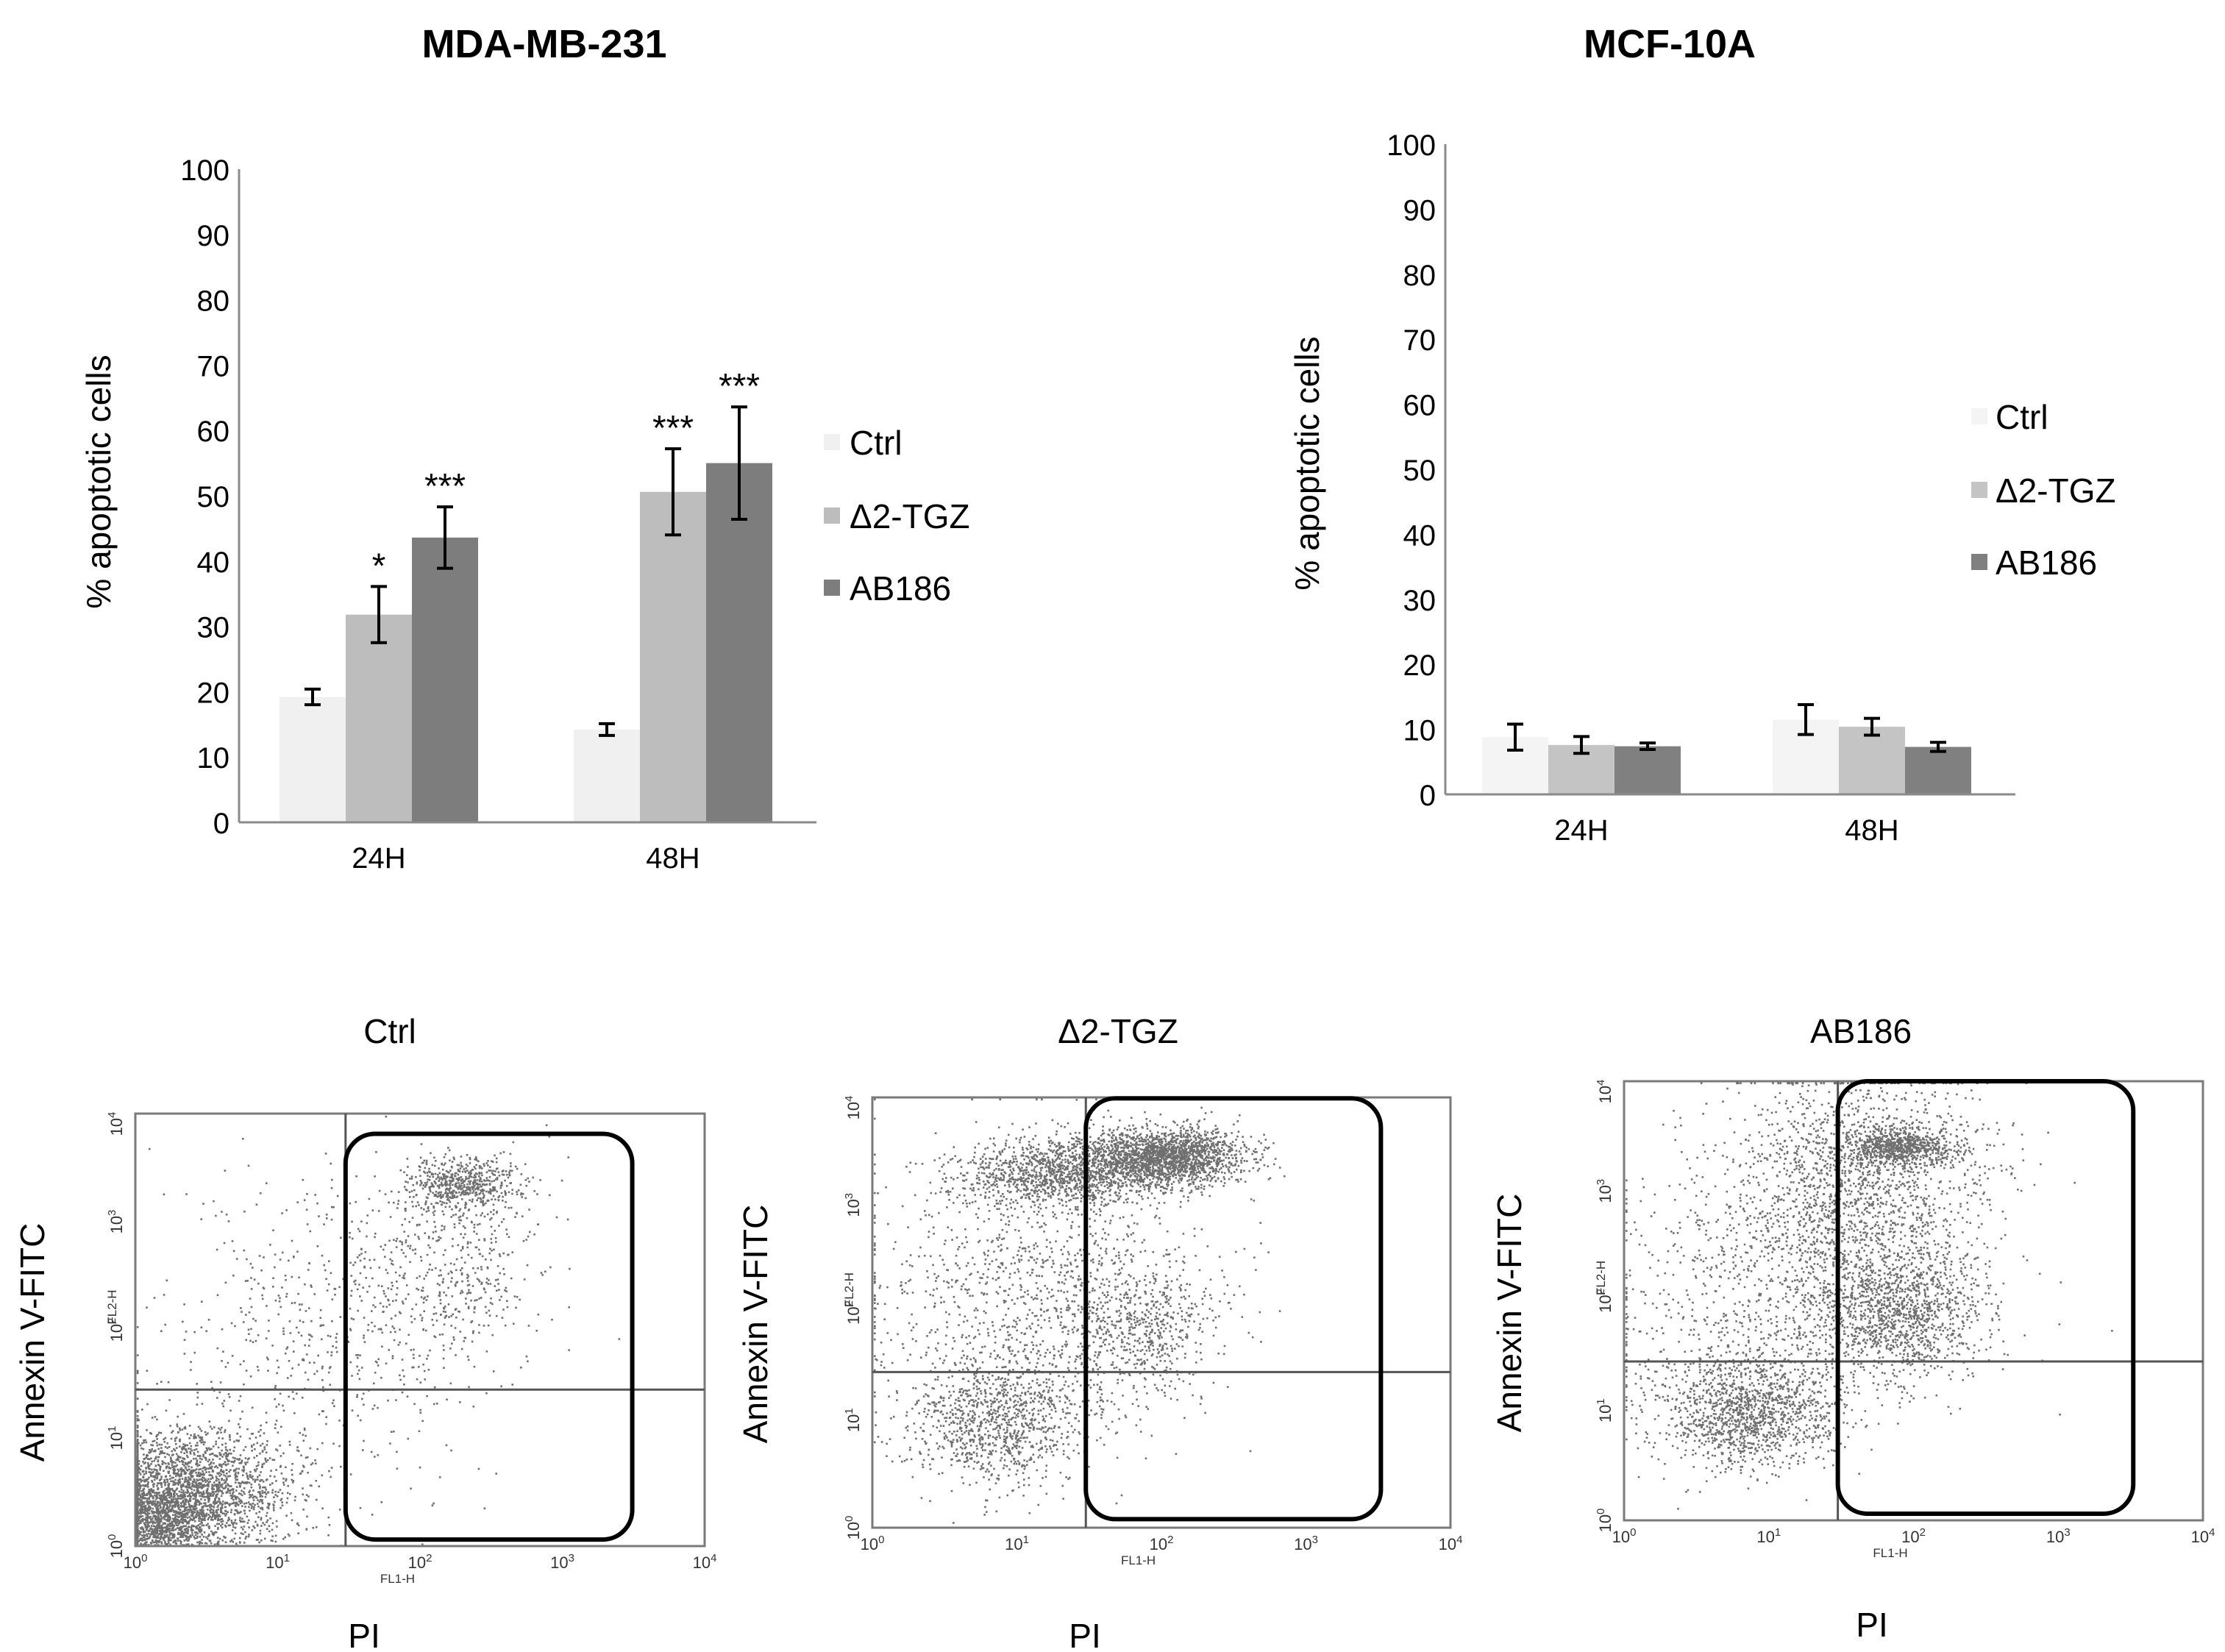 The image size is (2225, 1652). I want to click on bar, so click(739, 643).